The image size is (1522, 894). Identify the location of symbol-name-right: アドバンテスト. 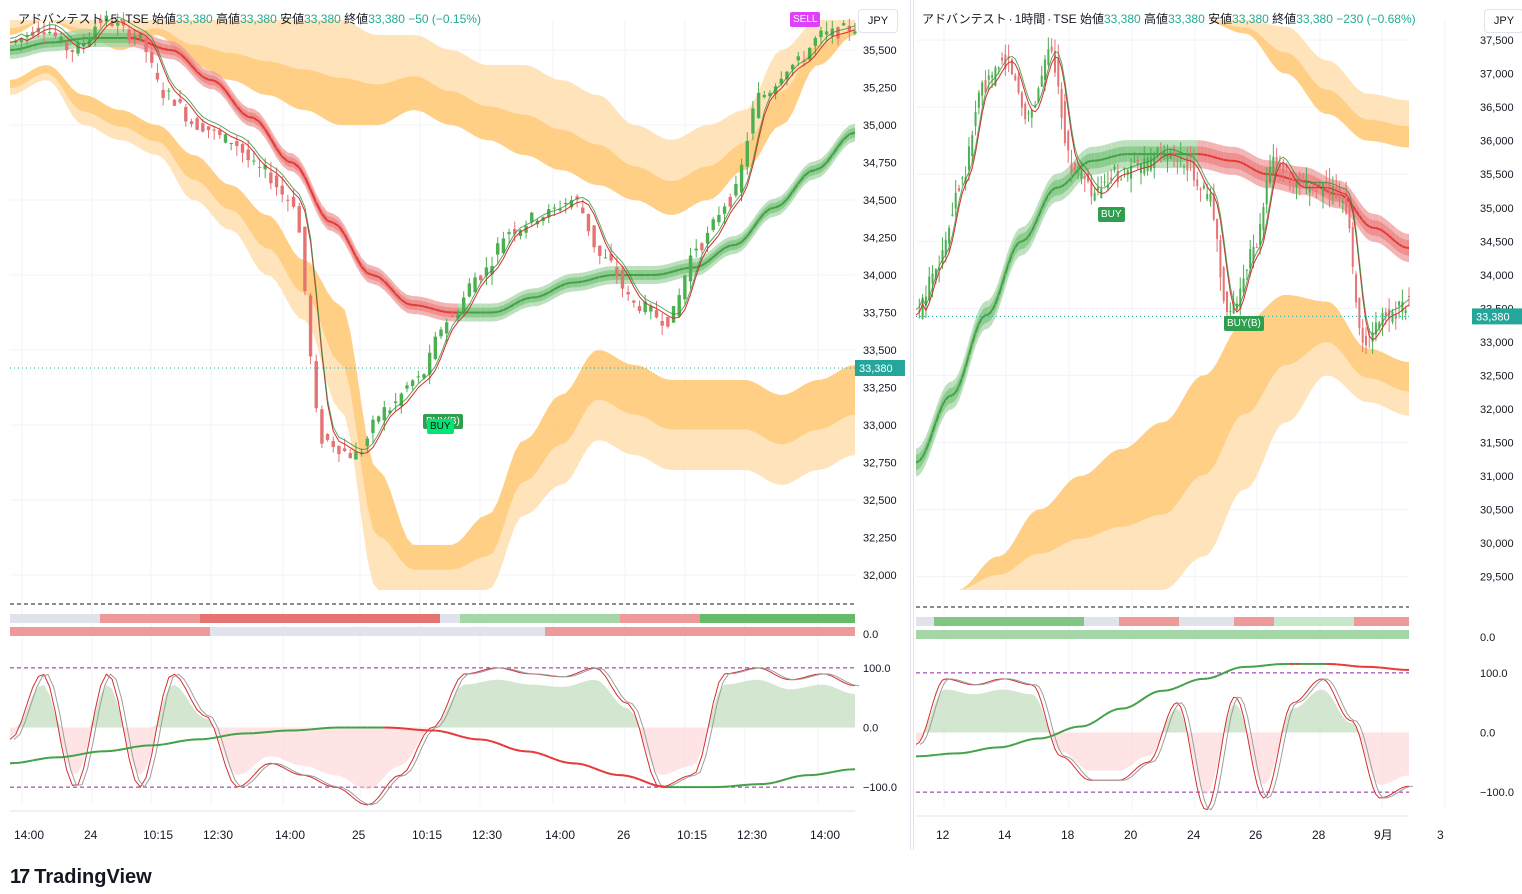
(964, 19).